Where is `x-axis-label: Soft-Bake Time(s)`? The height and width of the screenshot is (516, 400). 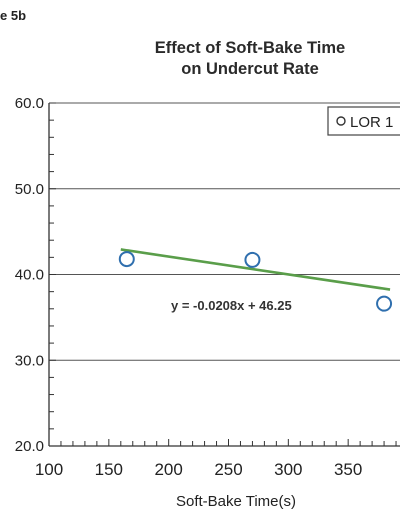 x-axis-label: Soft-Bake Time(s) is located at coordinates (236, 501).